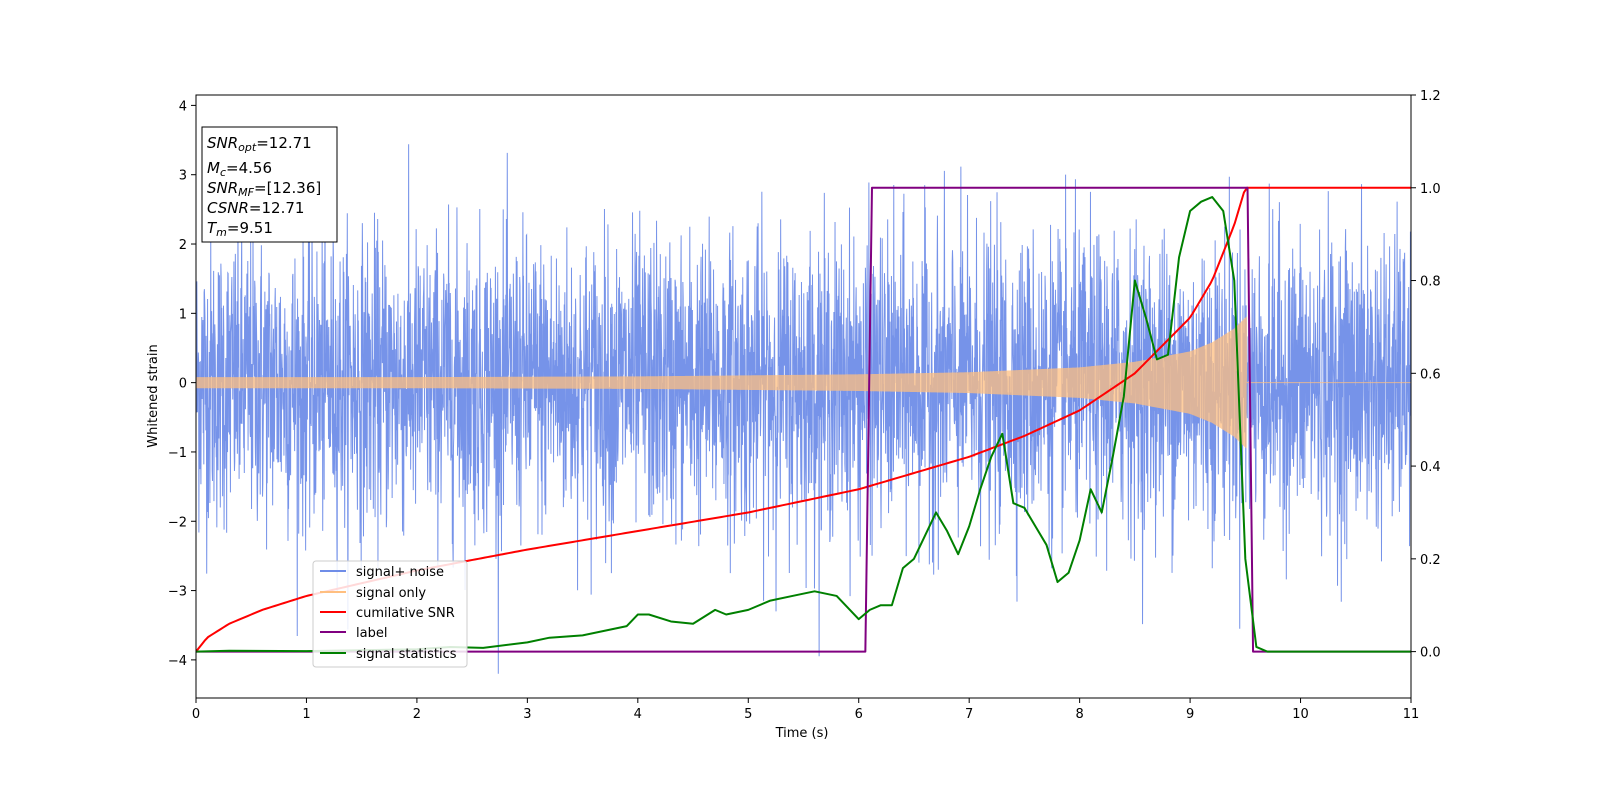 The width and height of the screenshot is (1600, 800). I want to click on y-right-tick-label: 1.2, so click(1430, 96).